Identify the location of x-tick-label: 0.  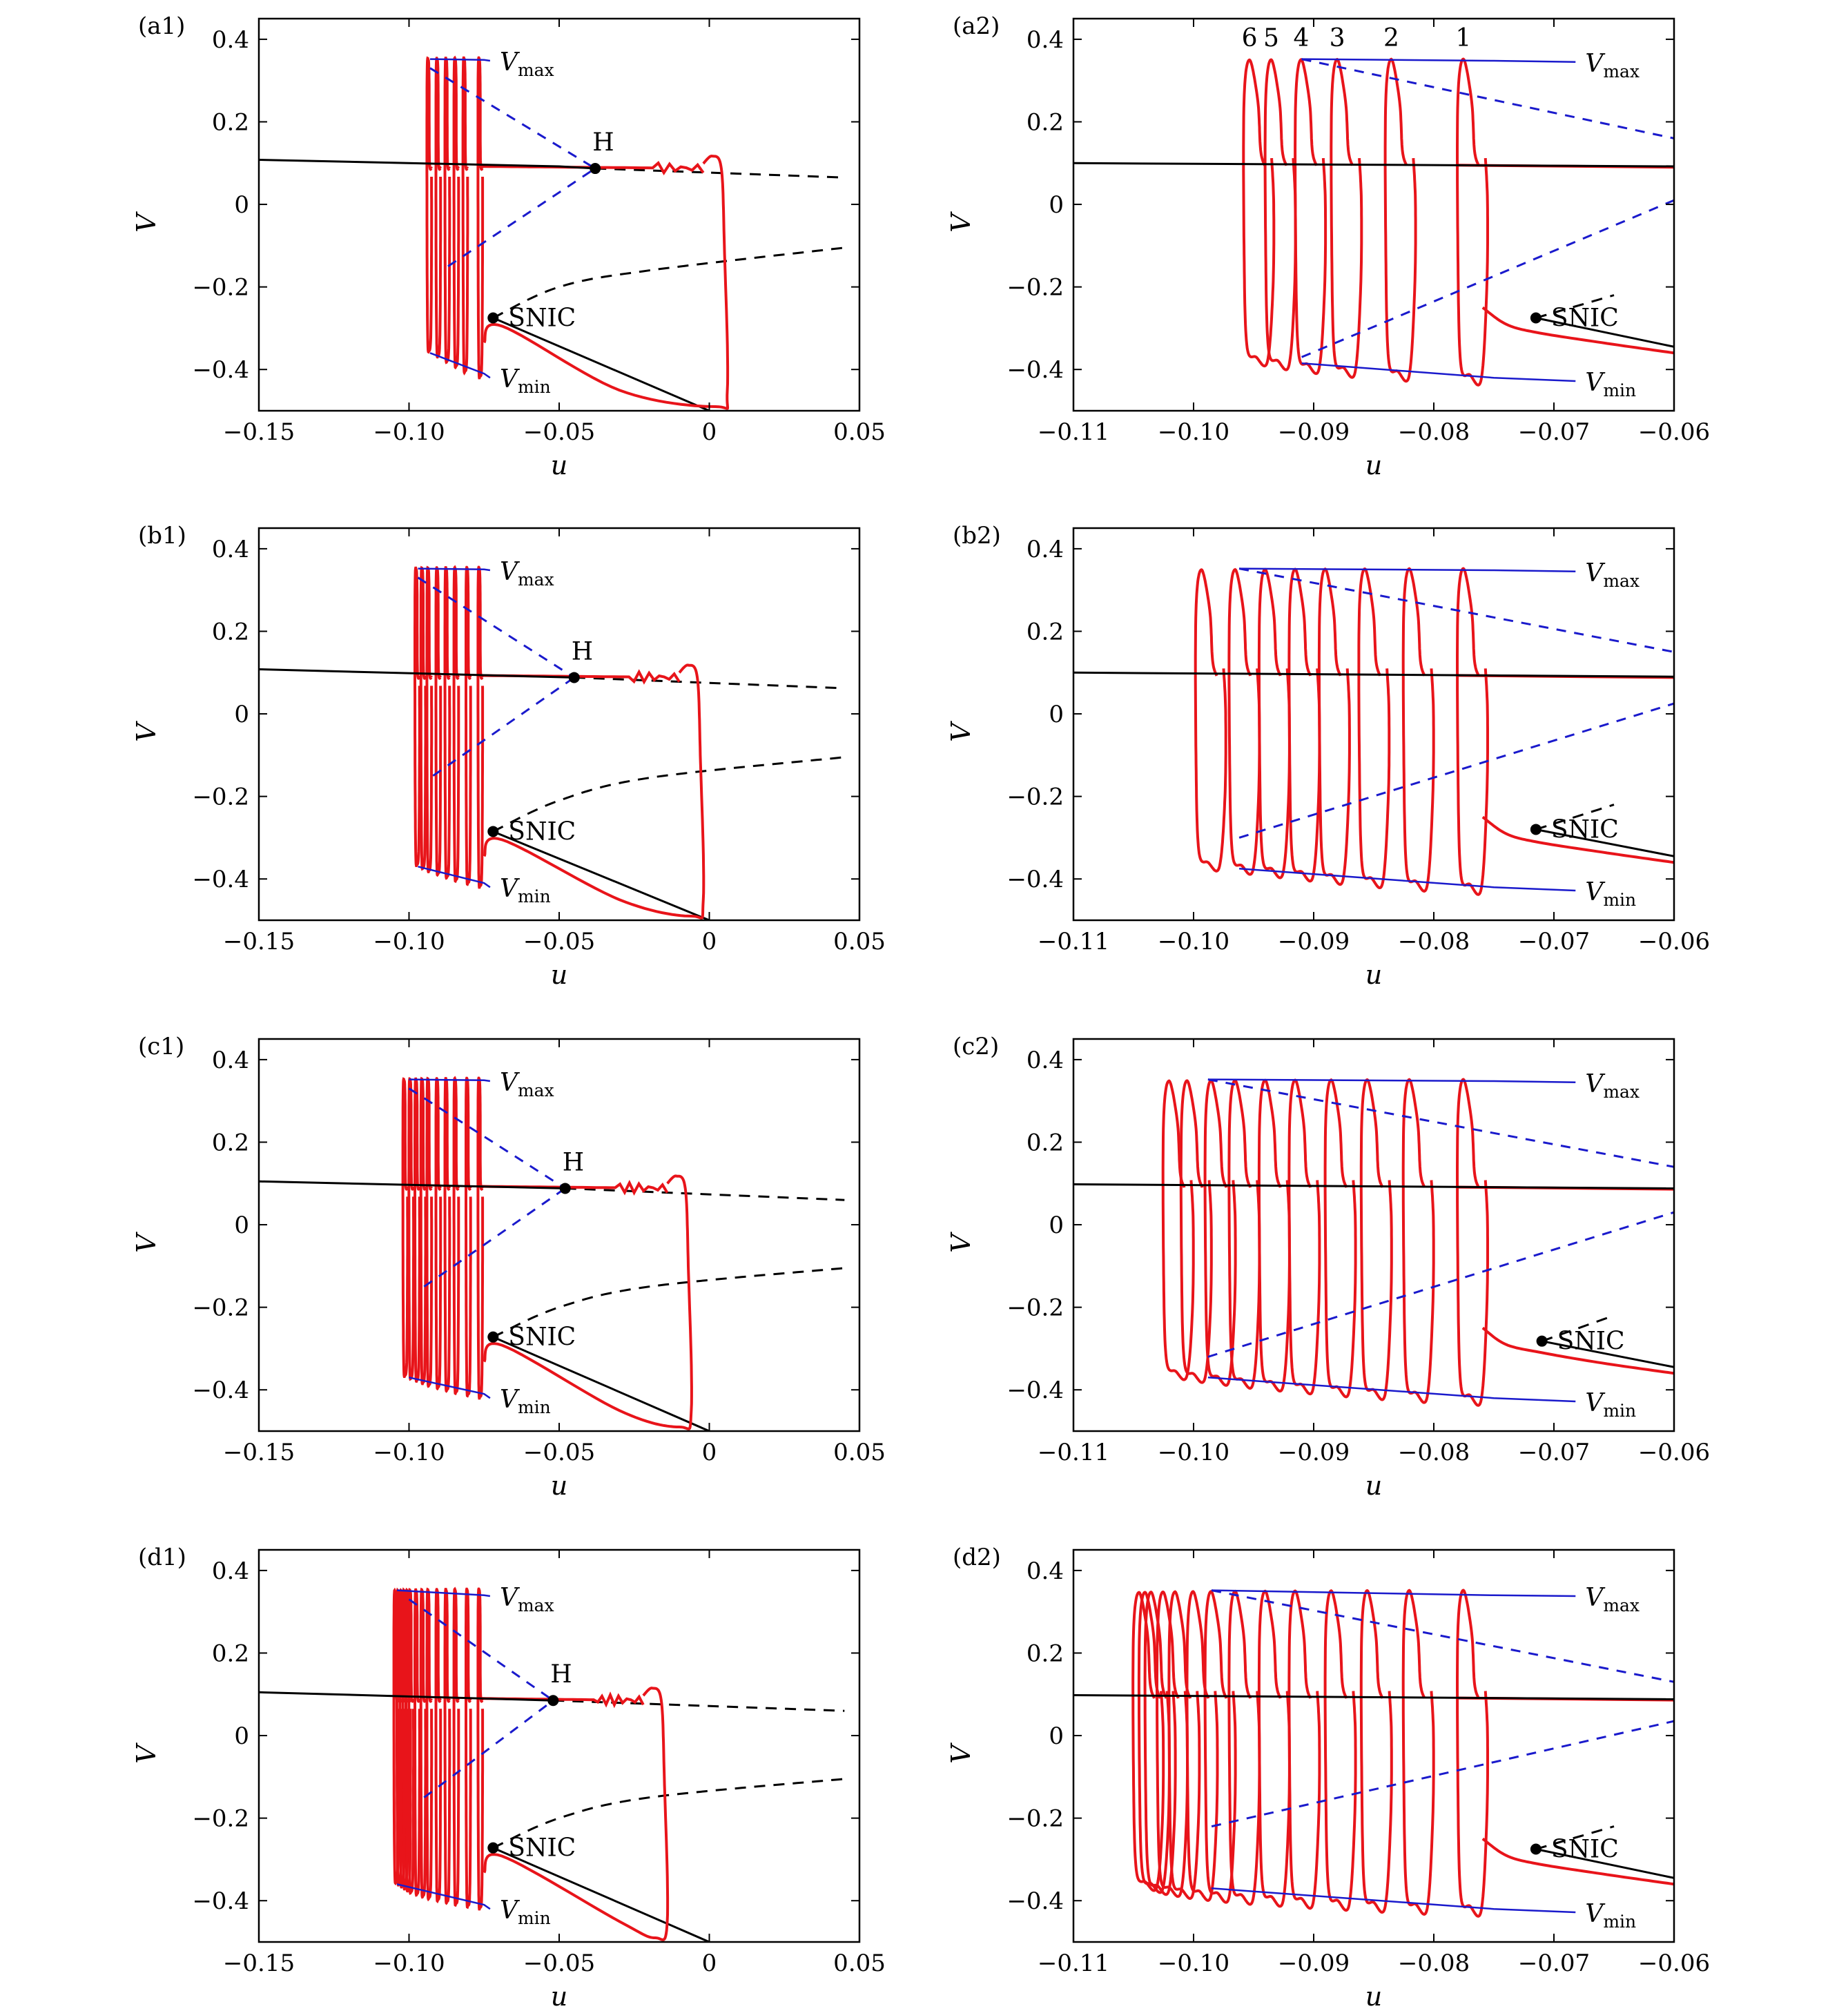
(710, 941).